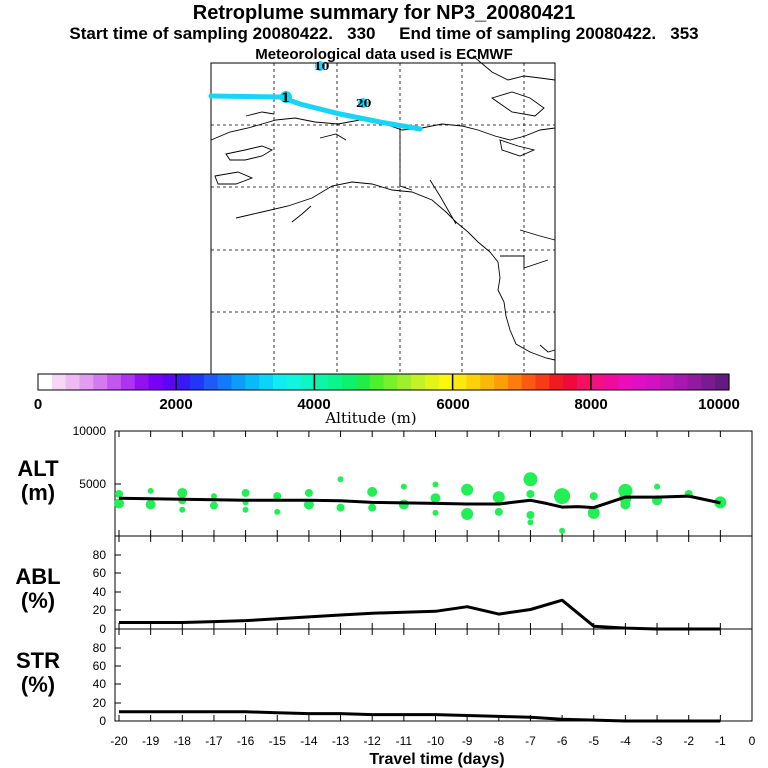 This screenshot has width=768, height=768. What do you see at coordinates (92, 484) in the screenshot?
I see `alt-ytick-5000: 5000` at bounding box center [92, 484].